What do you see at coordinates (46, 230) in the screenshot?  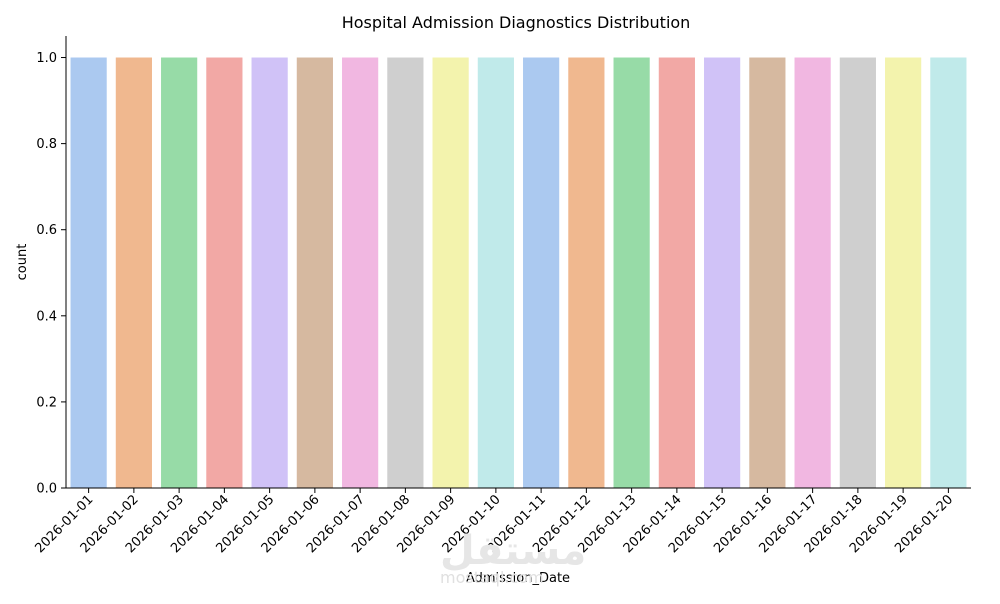 I see `y-tick-label: 0.6` at bounding box center [46, 230].